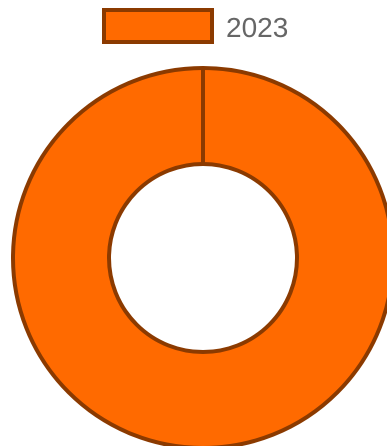 The width and height of the screenshot is (387, 446). I want to click on legend: 2023, so click(195, 26).